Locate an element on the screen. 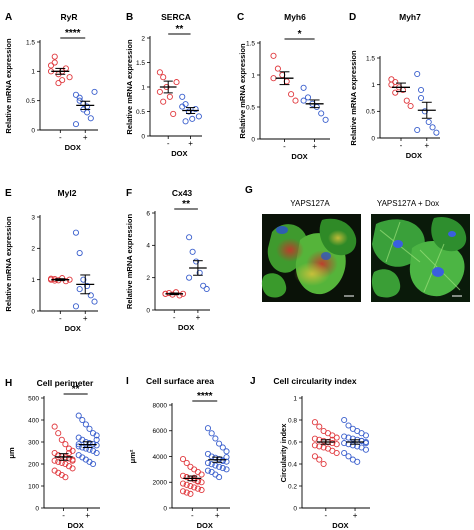 This screenshot has width=474, height=530. y-tick-label: 500 is located at coordinates (33, 398).